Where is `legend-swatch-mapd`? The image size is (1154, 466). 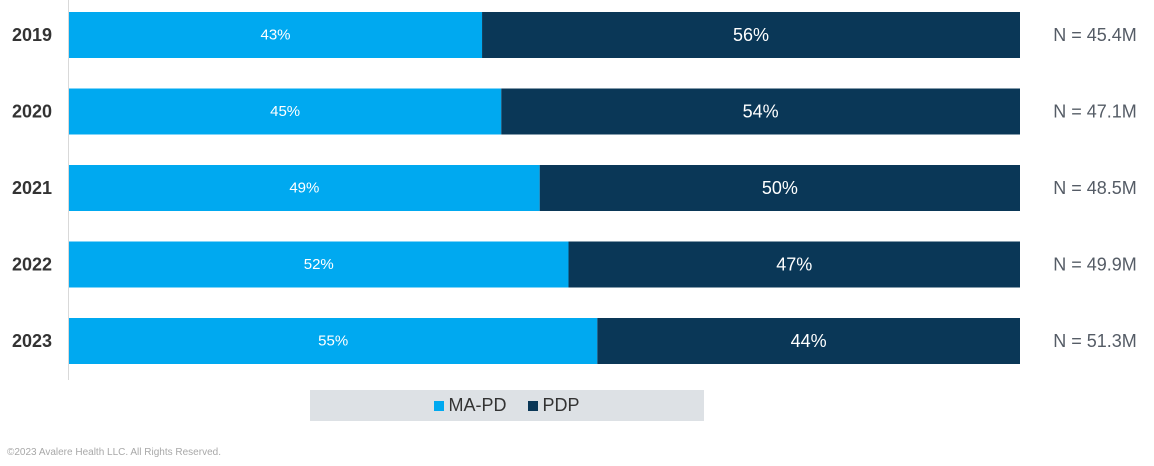
legend-swatch-mapd is located at coordinates (439, 405).